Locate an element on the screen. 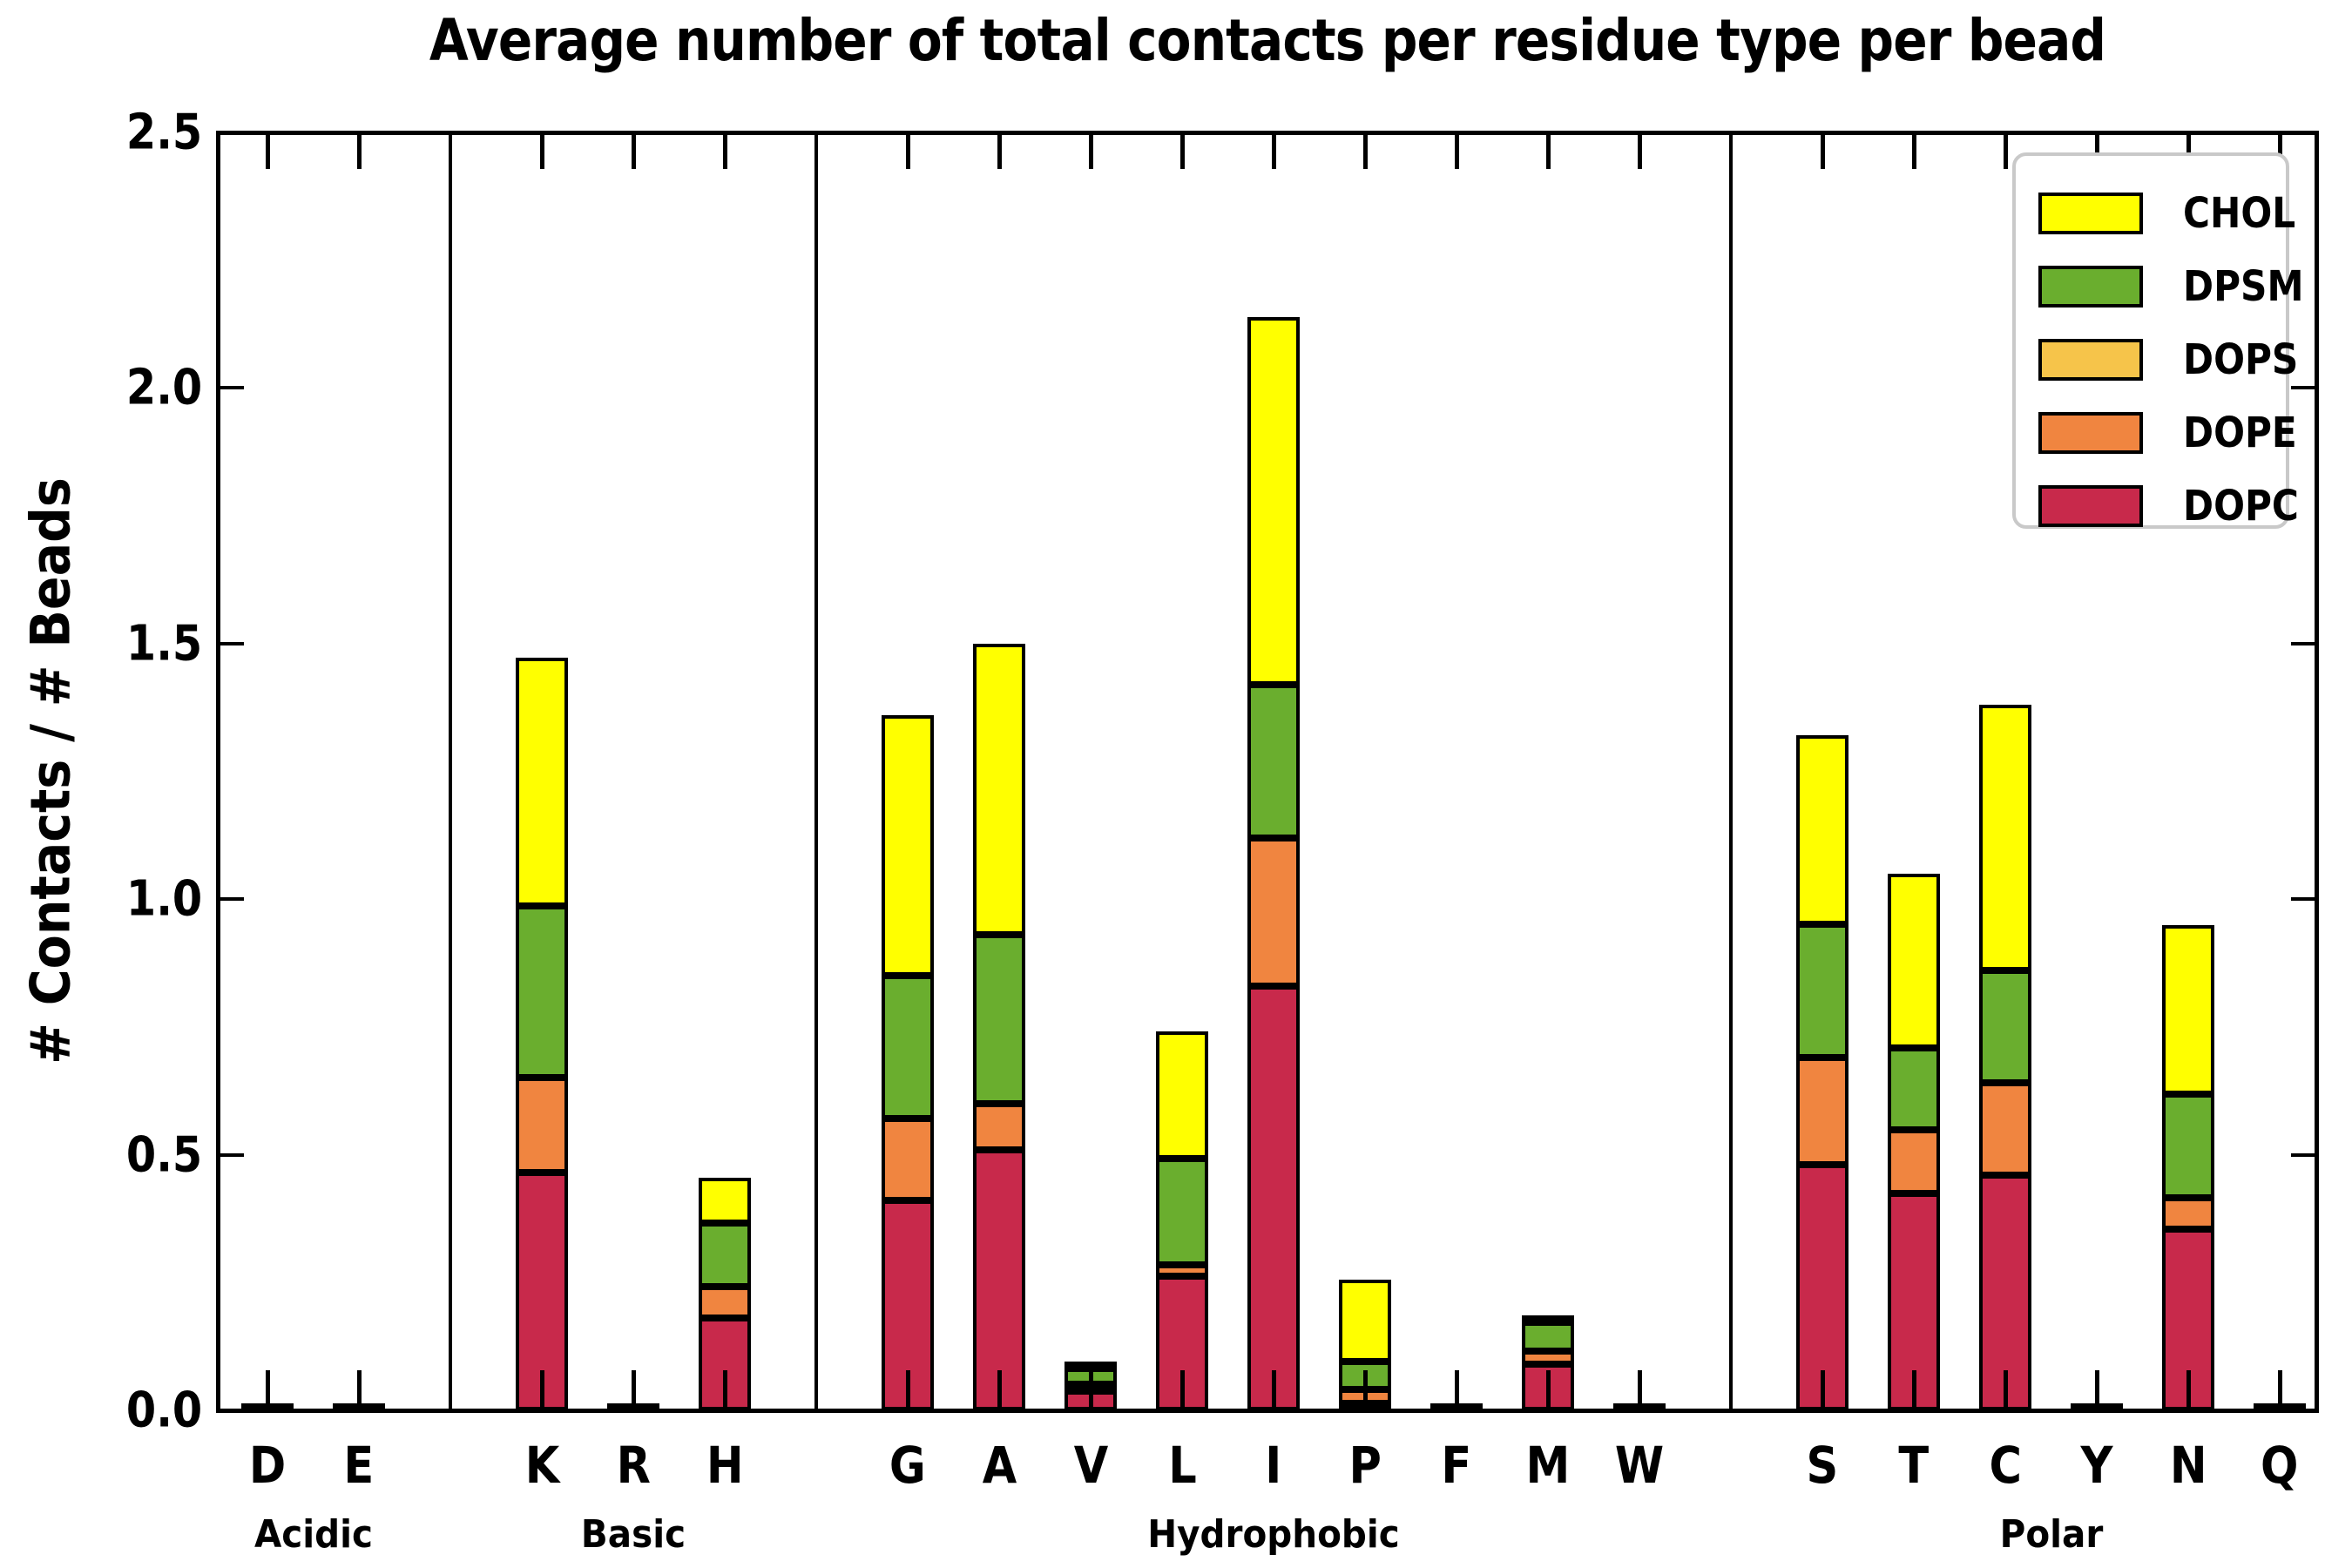 This screenshot has width=2352, height=1568. x-tick-top-S is located at coordinates (1823, 150).